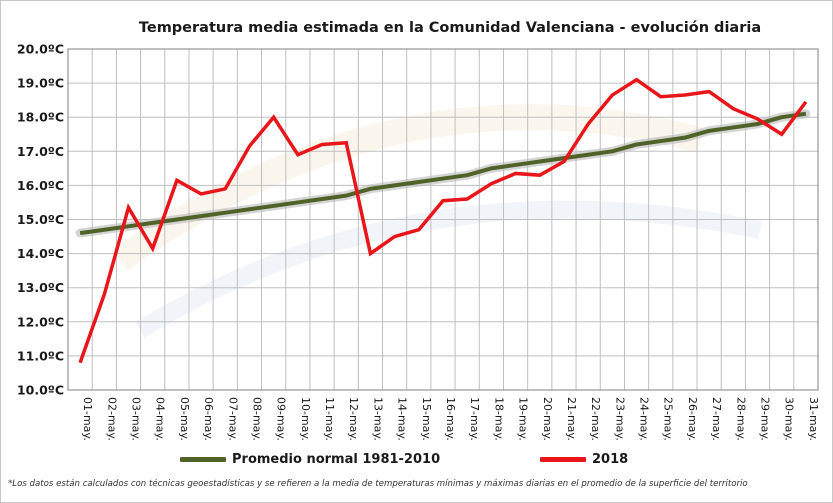  Describe the element at coordinates (111, 419) in the screenshot. I see `x-tick-label: 02-may.` at that location.